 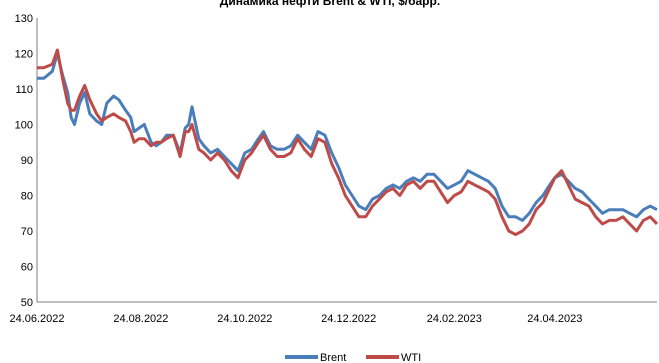 What do you see at coordinates (353, 357) in the screenshot?
I see `legend: Brent WTI` at bounding box center [353, 357].